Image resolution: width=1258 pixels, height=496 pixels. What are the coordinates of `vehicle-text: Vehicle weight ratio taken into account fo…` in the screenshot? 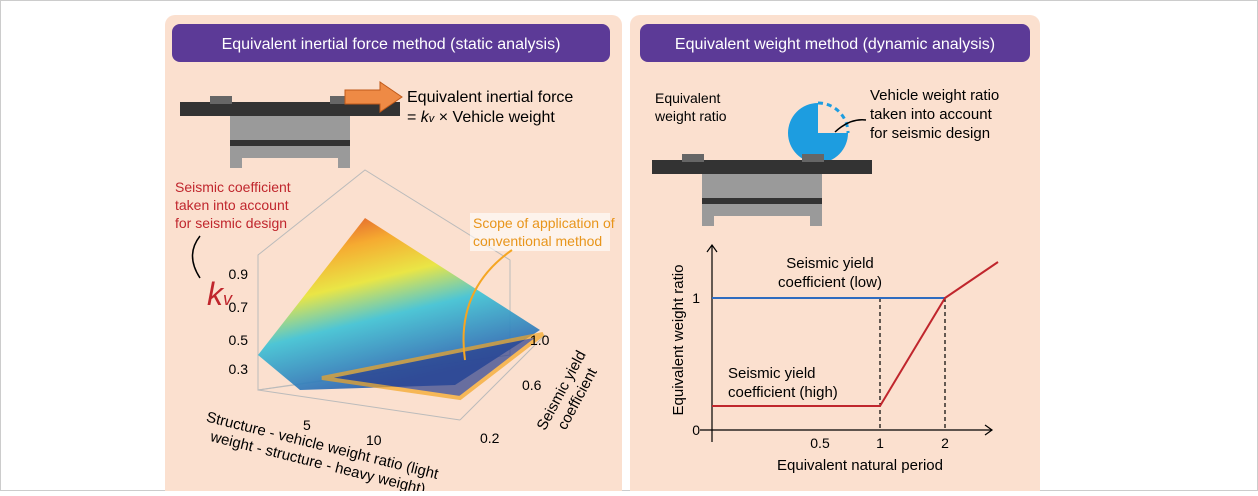 It's located at (934, 114).